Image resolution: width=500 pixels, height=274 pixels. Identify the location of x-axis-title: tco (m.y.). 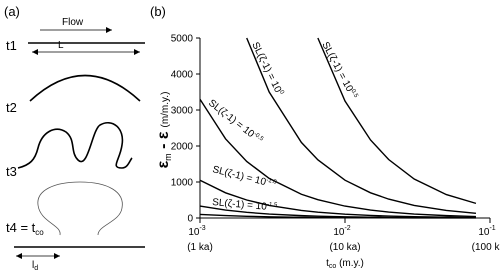
(345, 264).